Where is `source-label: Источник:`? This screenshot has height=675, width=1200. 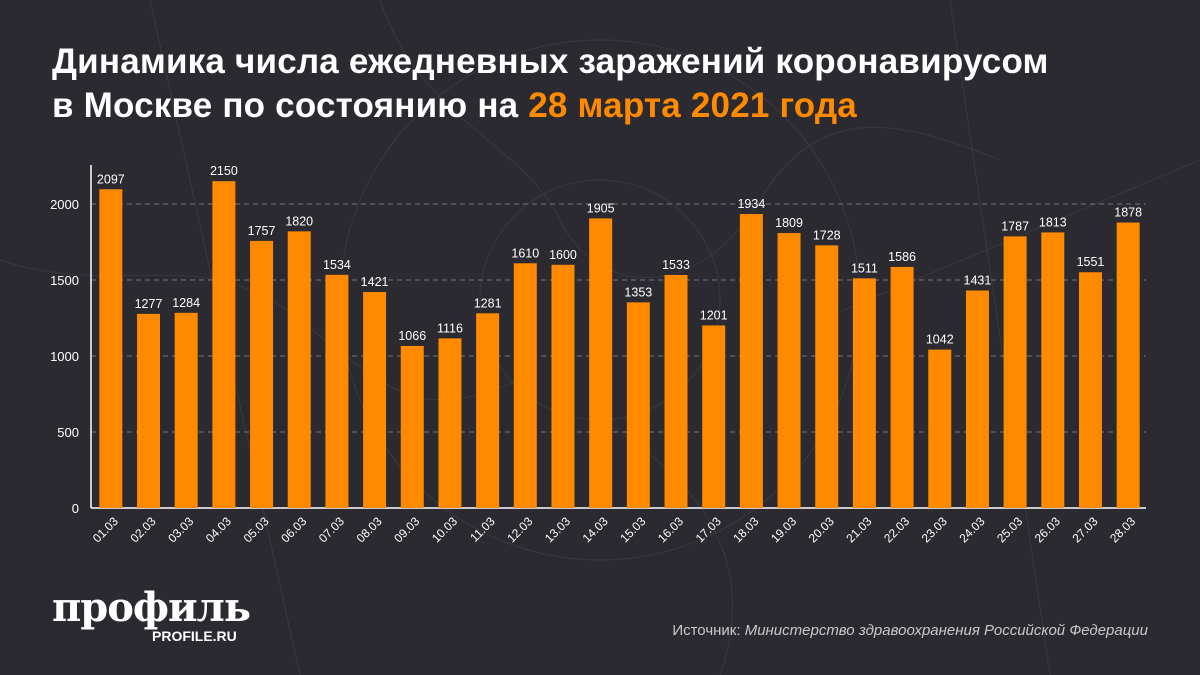 source-label: Источник: is located at coordinates (708, 630).